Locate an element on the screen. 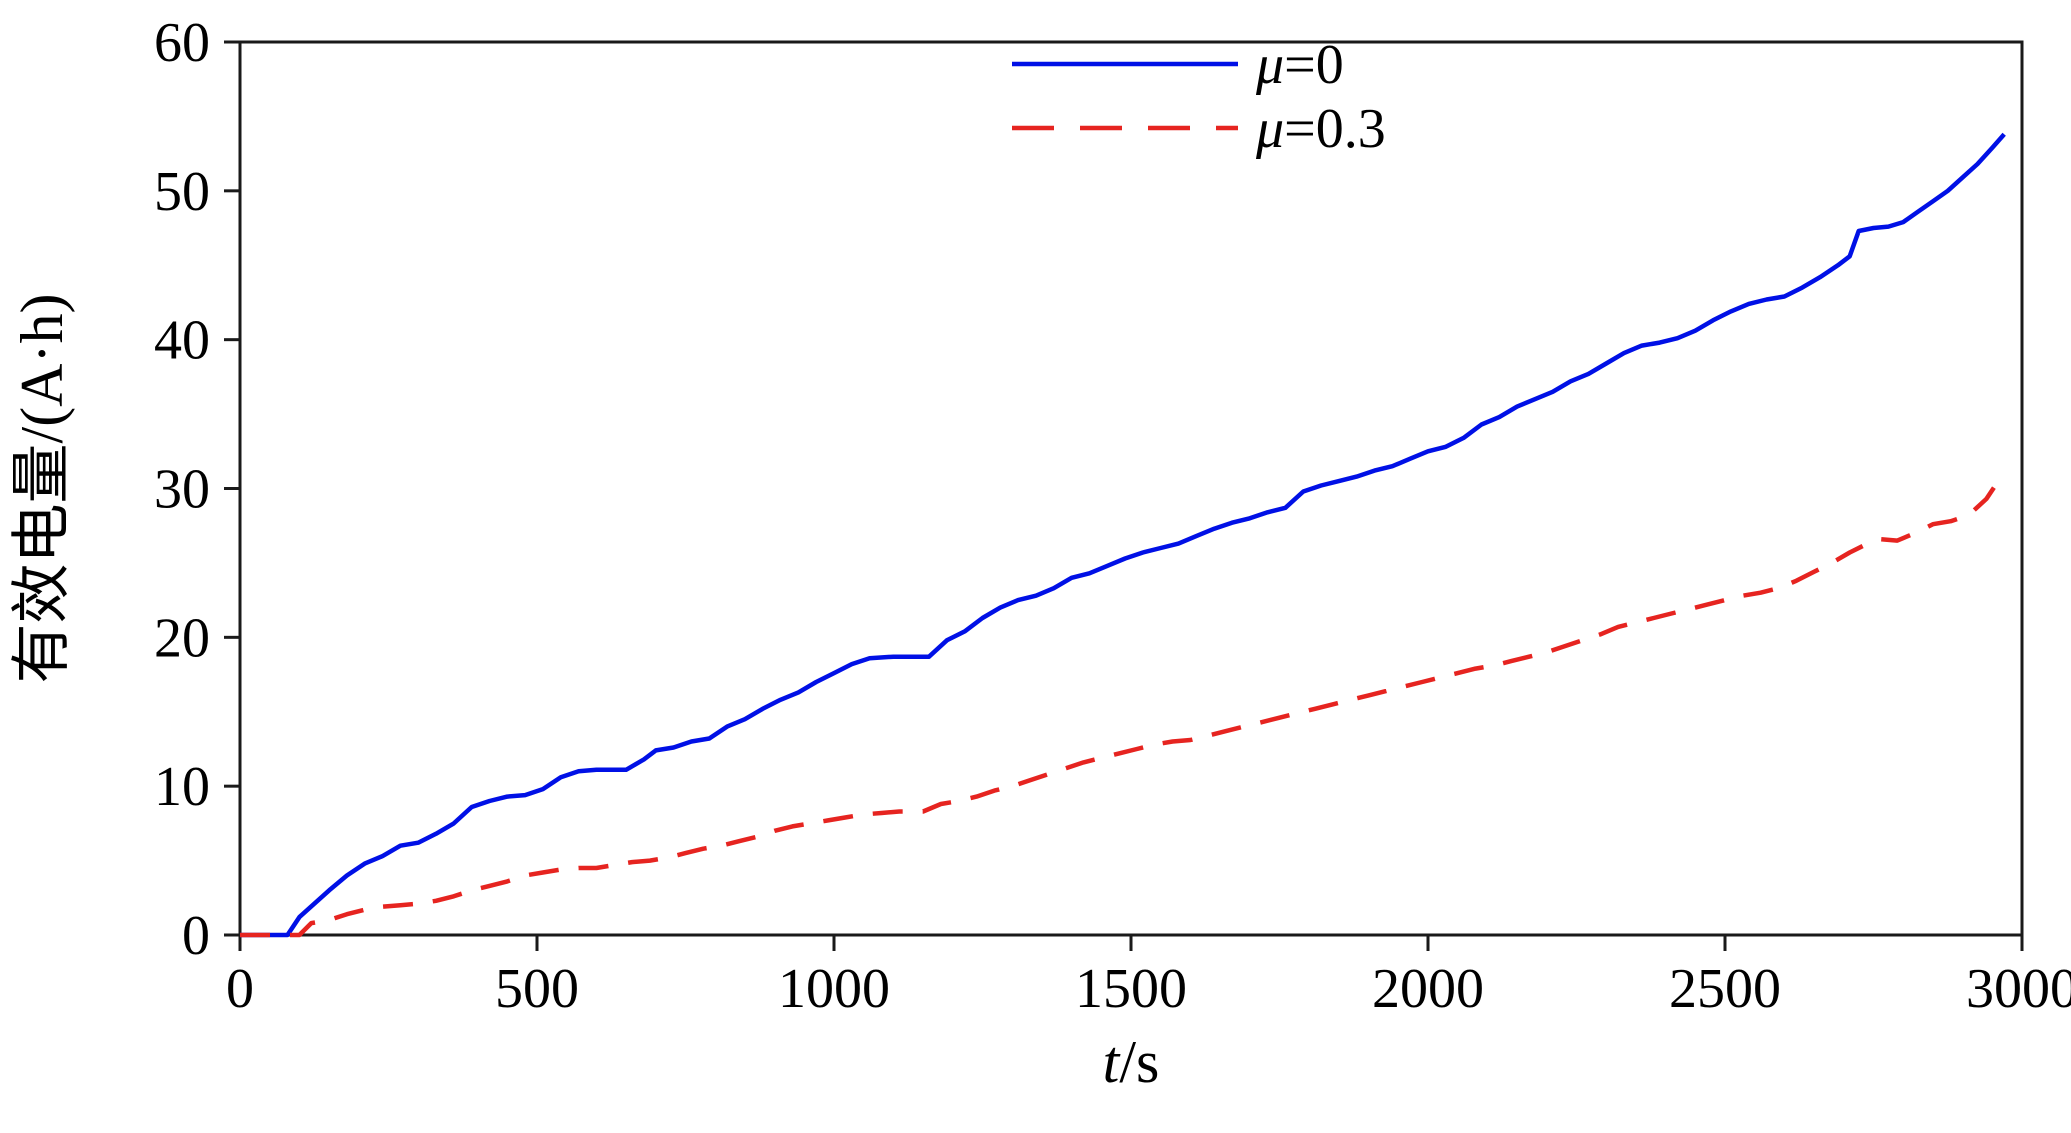  x-tick-label: 0 is located at coordinates (240, 989).